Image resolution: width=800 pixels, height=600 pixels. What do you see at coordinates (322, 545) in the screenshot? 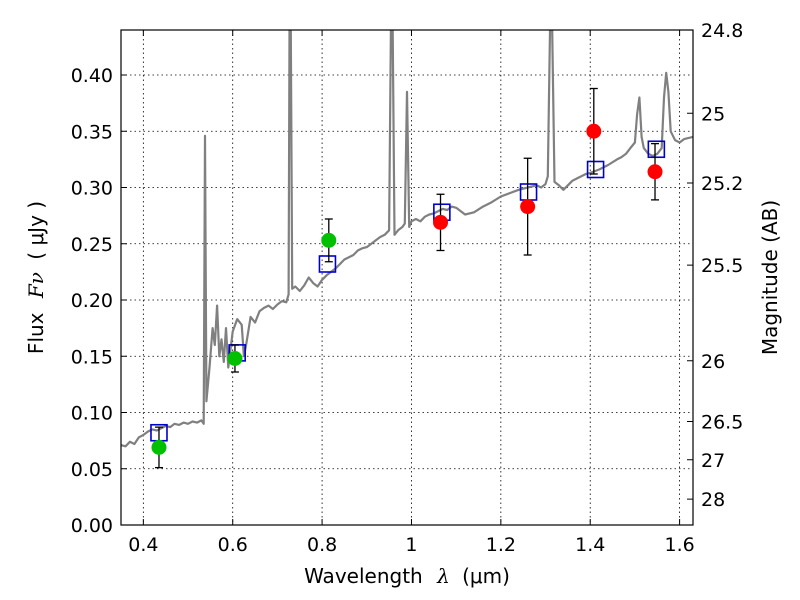
I see `x-tick-label: 0.8` at bounding box center [322, 545].